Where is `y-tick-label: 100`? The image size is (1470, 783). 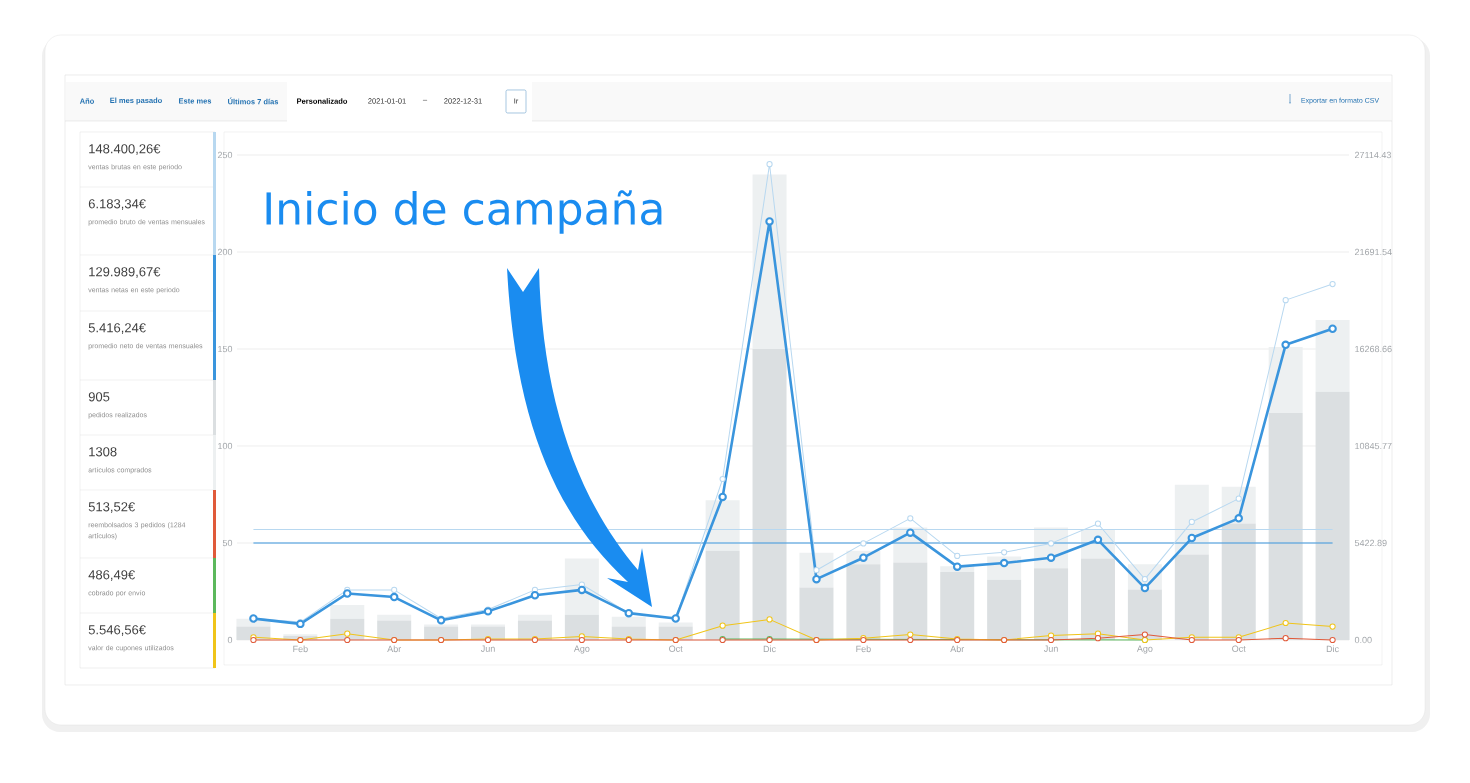
y-tick-label: 100 is located at coordinates (225, 446).